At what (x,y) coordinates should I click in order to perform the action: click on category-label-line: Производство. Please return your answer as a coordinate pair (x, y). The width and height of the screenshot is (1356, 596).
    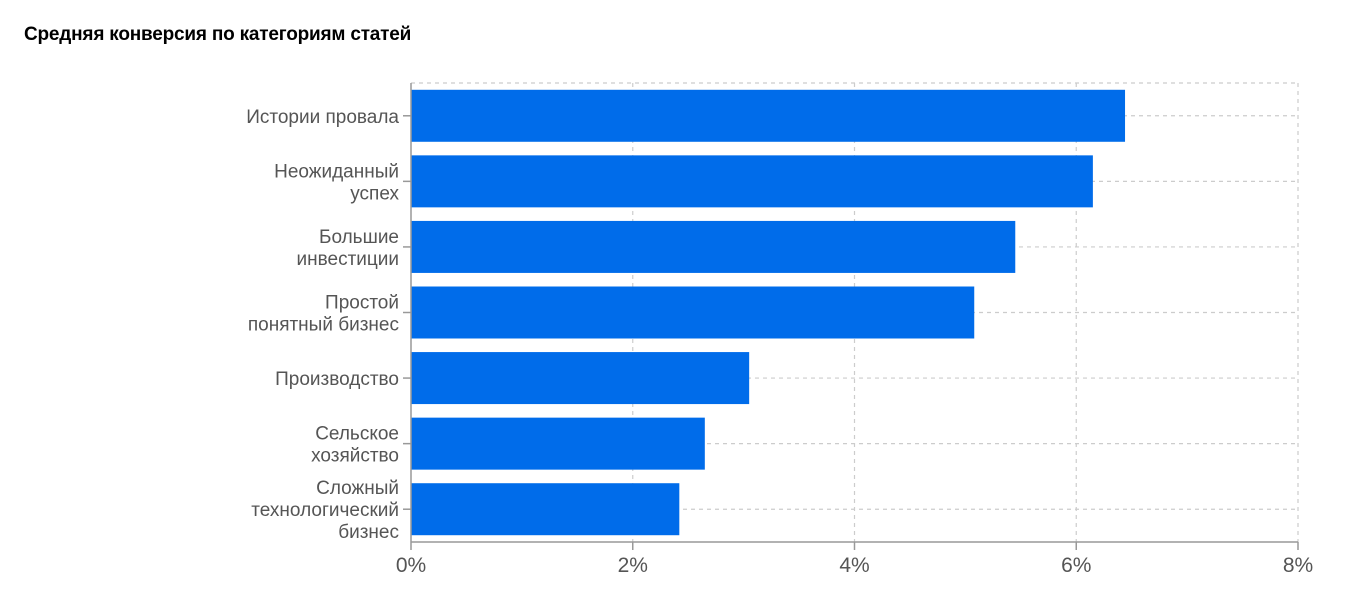
    Looking at the image, I should click on (337, 379).